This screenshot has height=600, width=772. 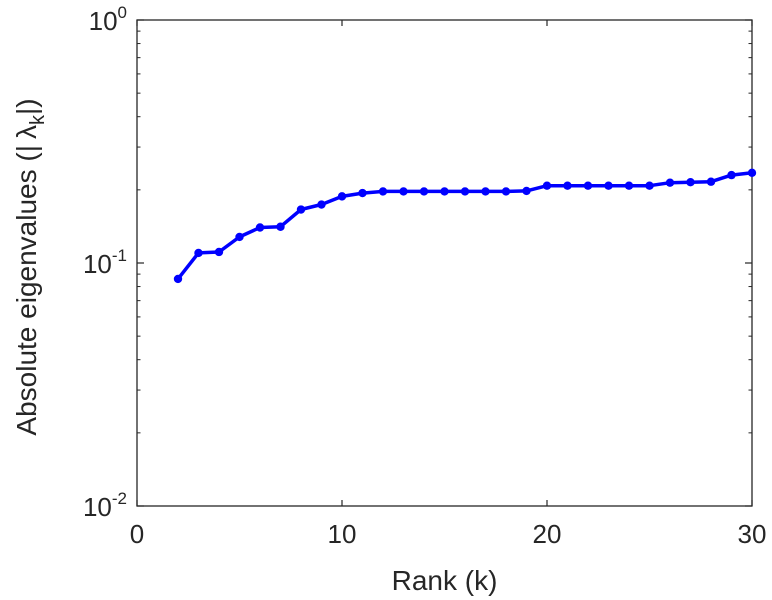 What do you see at coordinates (752, 534) in the screenshot?
I see `x-tick-label: 30` at bounding box center [752, 534].